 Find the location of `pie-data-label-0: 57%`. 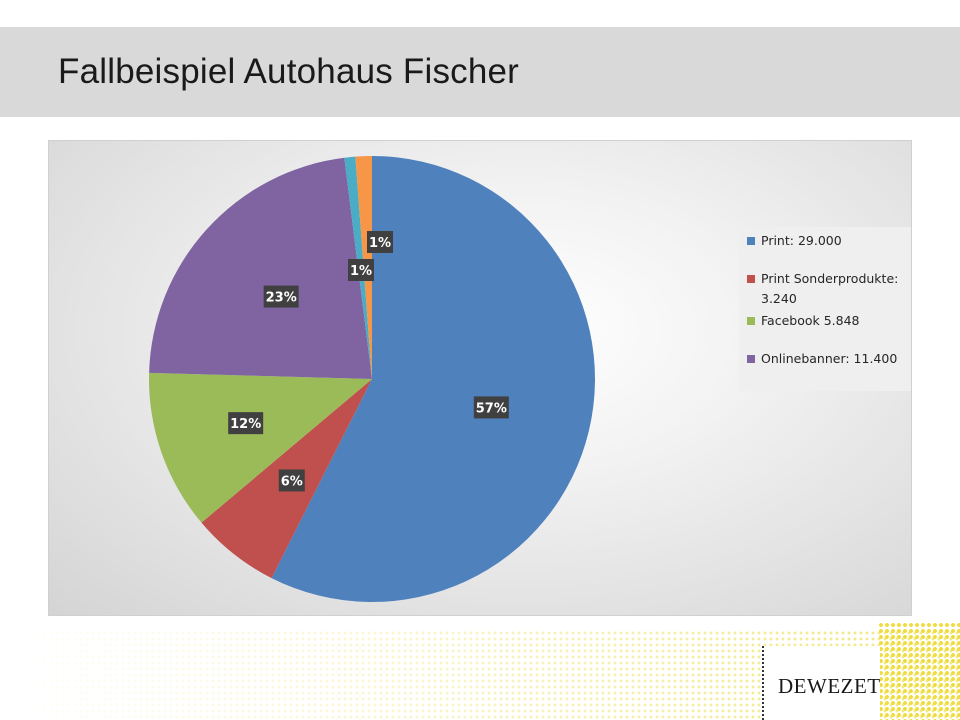

pie-data-label-0: 57% is located at coordinates (491, 407).